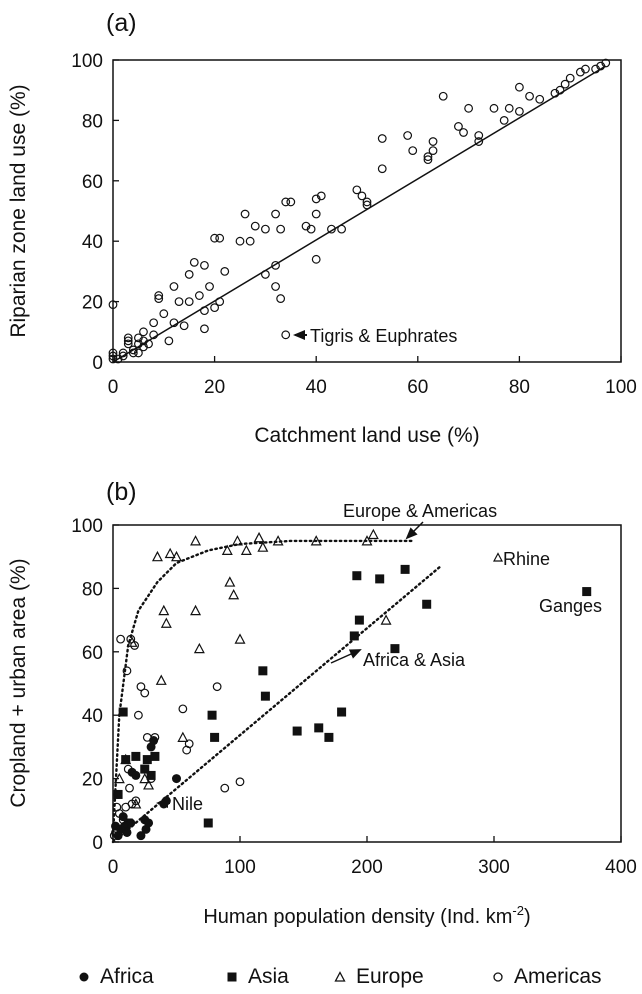 The width and height of the screenshot is (642, 994). I want to click on legend-label-americas: Americas, so click(558, 976).